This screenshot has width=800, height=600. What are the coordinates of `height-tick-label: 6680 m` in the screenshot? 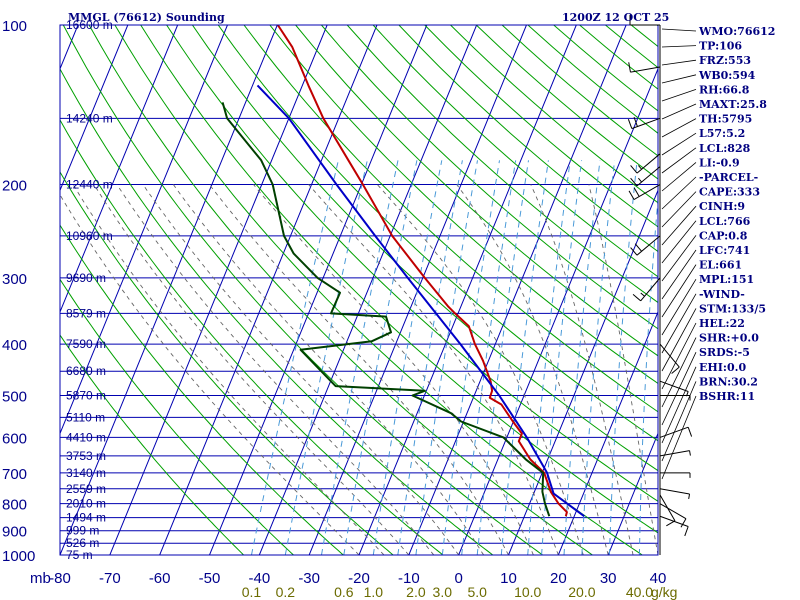 It's located at (86, 371).